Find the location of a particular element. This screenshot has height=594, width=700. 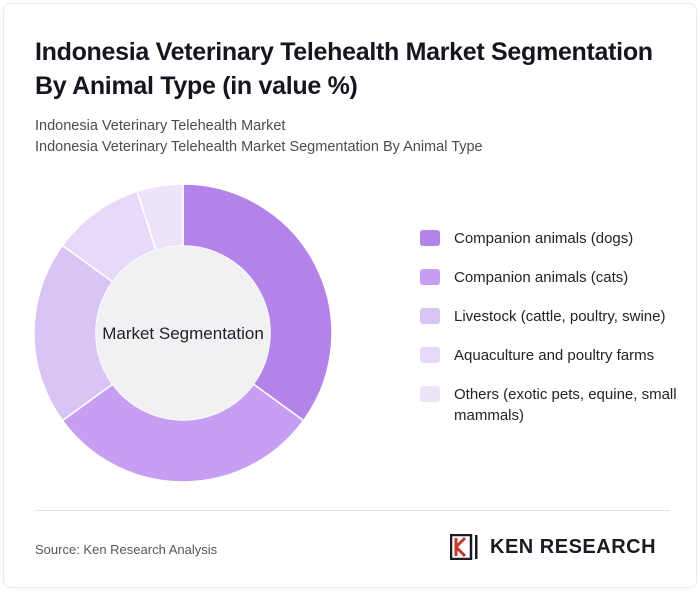

legend-swatch-livestock is located at coordinates (430, 316).